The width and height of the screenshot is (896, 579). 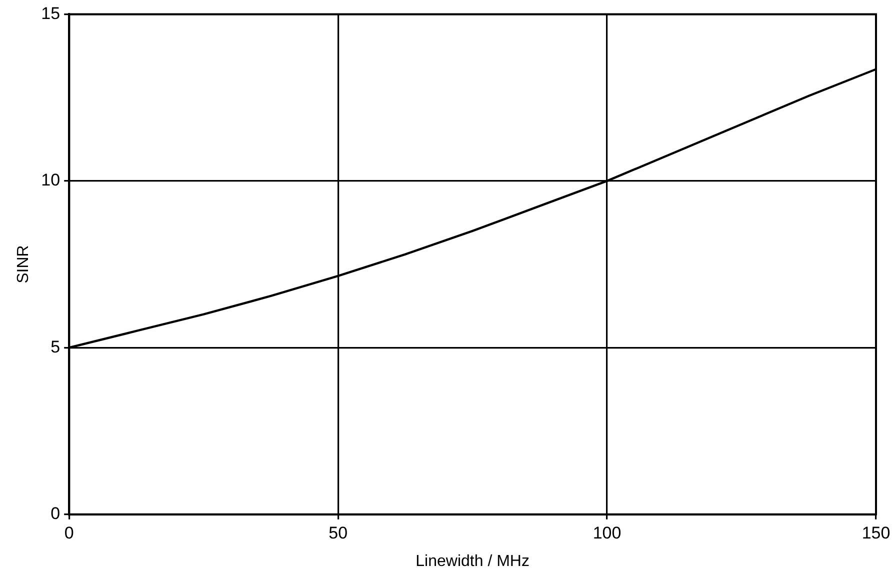 I want to click on x-tick-label: 150, so click(x=876, y=532).